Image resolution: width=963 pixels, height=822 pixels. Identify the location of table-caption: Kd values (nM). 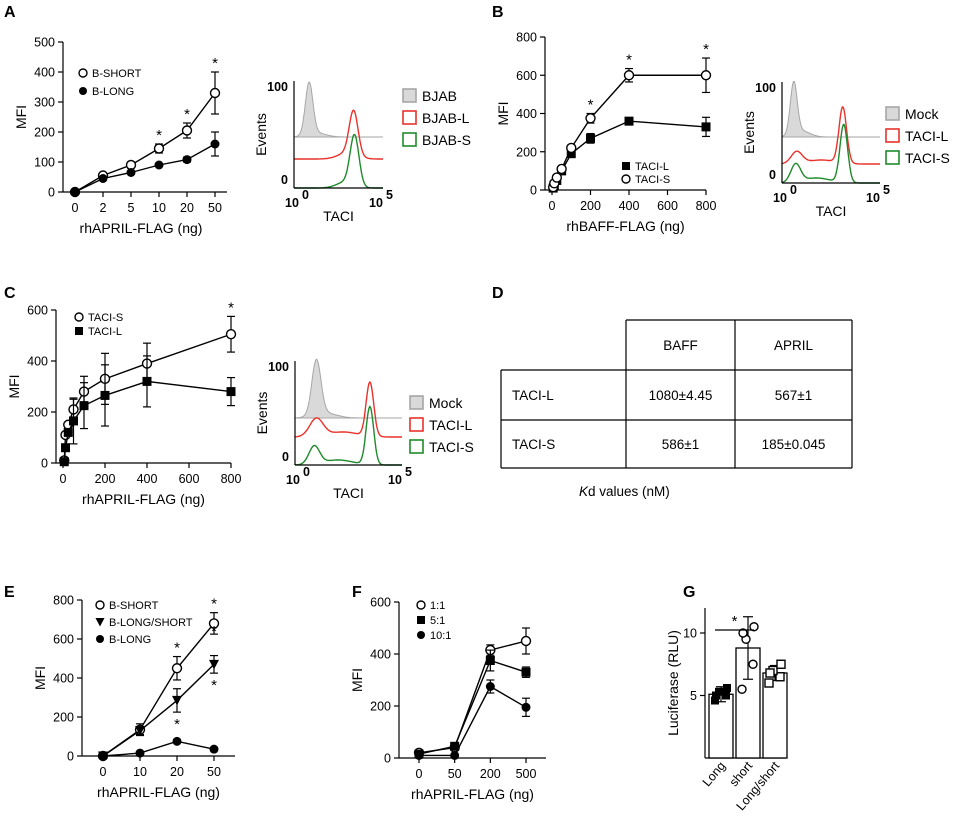
(624, 491).